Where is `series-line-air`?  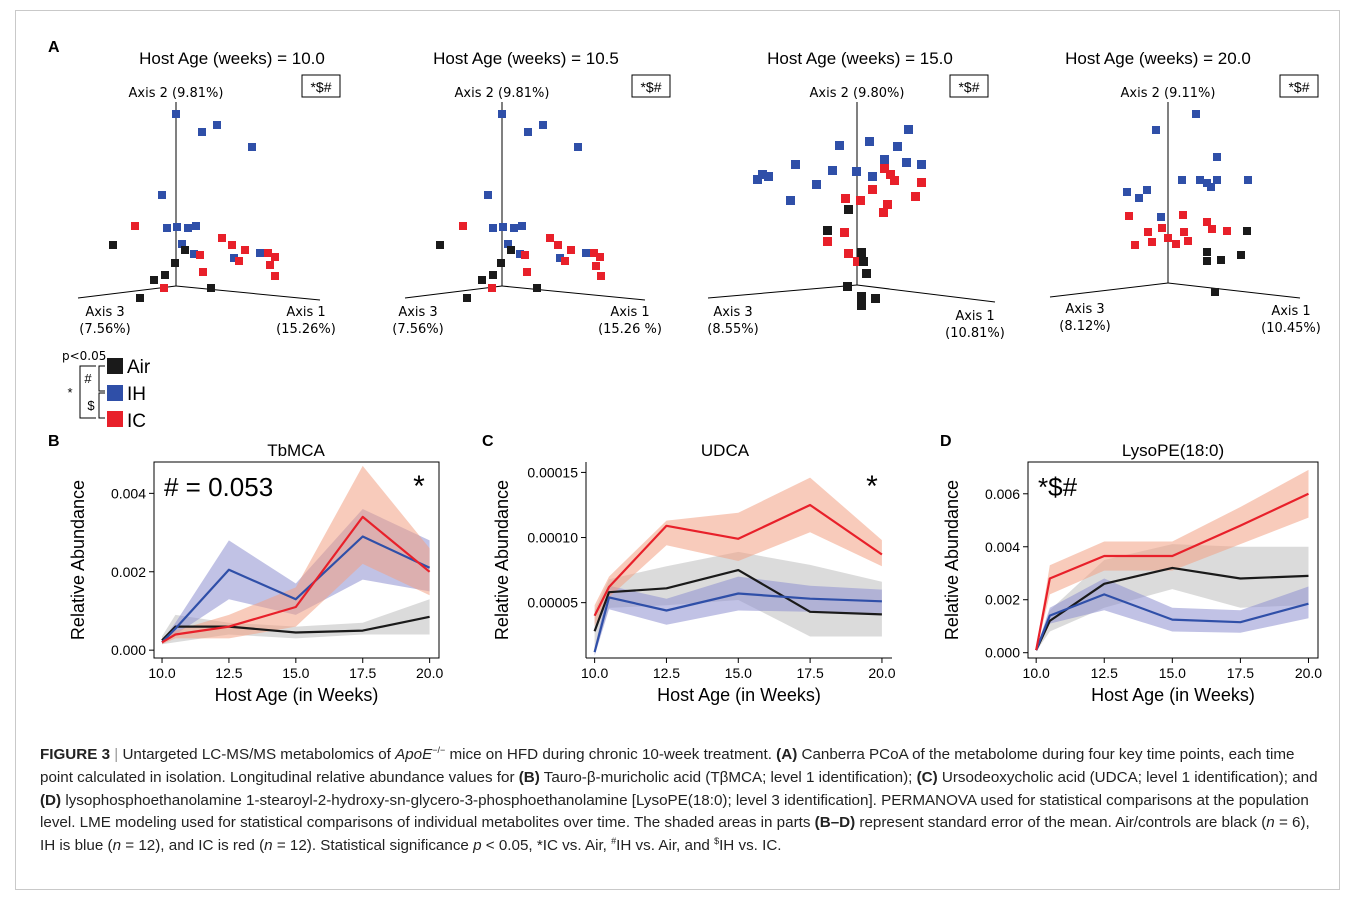
series-line-air is located at coordinates (1172, 608).